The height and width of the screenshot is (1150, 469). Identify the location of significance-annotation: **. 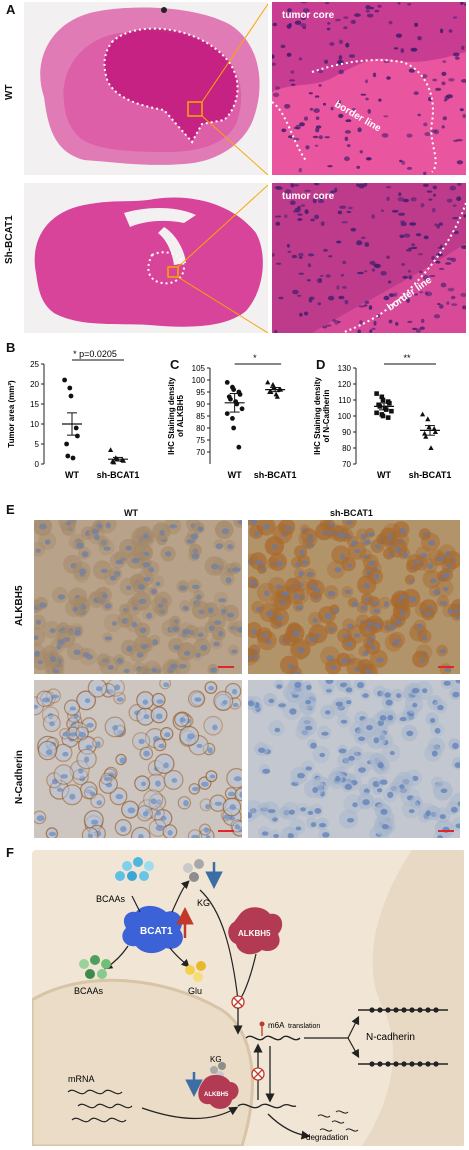
(407, 358).